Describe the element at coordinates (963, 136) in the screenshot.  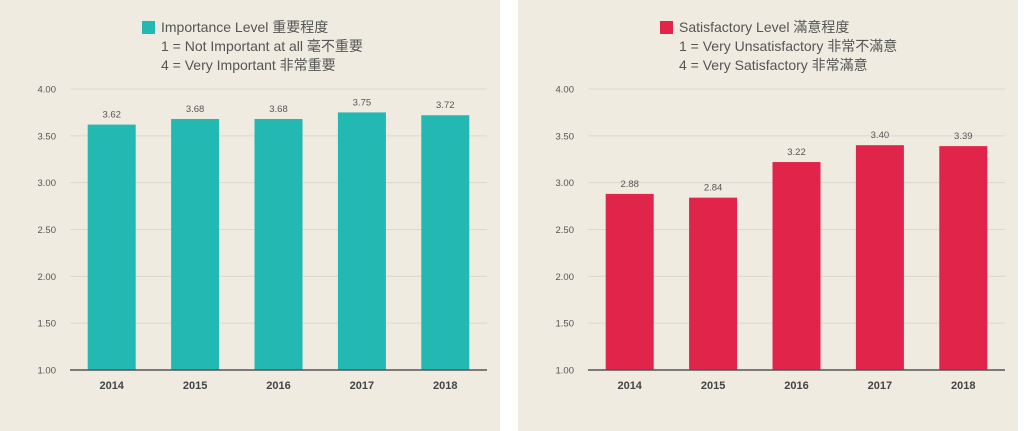
I see `satisfaction-data-label: 3.39` at that location.